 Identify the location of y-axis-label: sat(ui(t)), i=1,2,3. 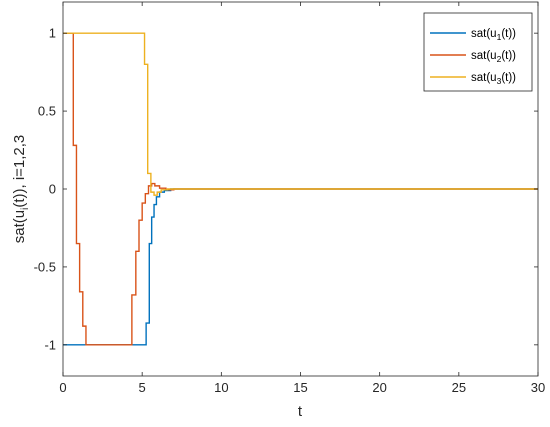
(21, 189).